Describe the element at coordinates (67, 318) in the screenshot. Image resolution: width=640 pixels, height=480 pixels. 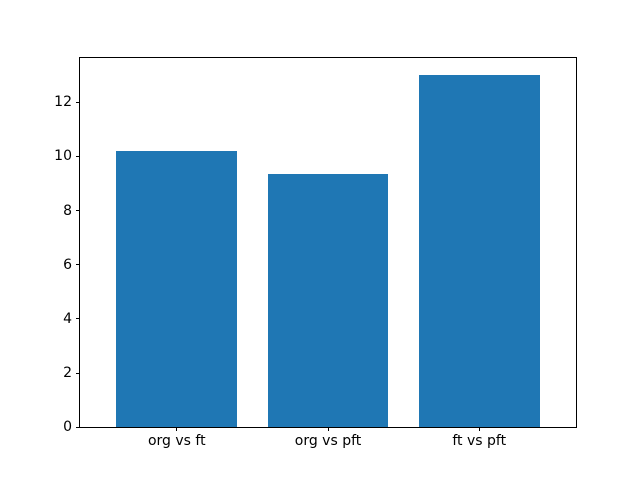
I see `y-tick-label: 4` at that location.